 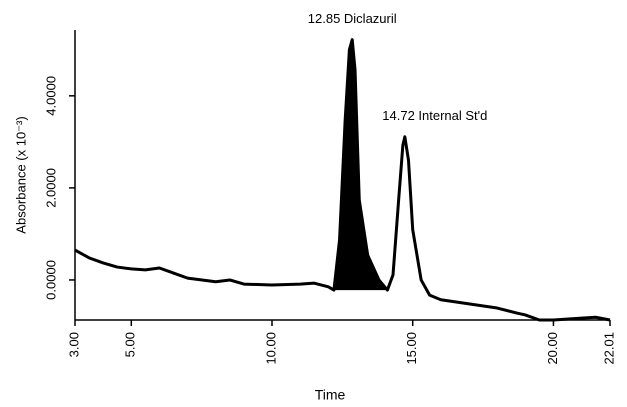 What do you see at coordinates (411, 348) in the screenshot?
I see `x-tick-label: 15.00` at bounding box center [411, 348].